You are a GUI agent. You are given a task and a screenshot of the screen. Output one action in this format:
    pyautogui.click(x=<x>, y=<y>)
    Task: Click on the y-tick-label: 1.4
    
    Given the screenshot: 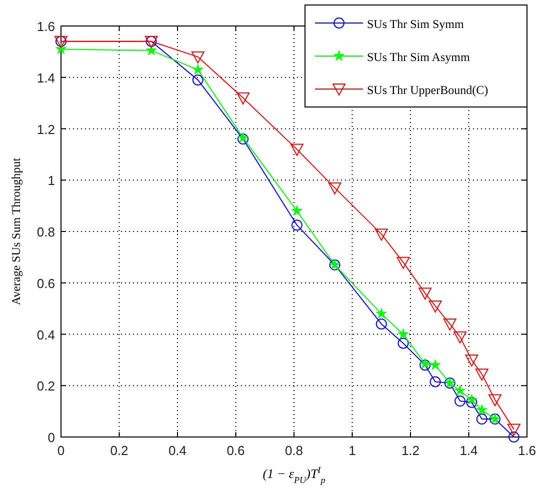 What is the action you would take?
    pyautogui.click(x=45, y=78)
    